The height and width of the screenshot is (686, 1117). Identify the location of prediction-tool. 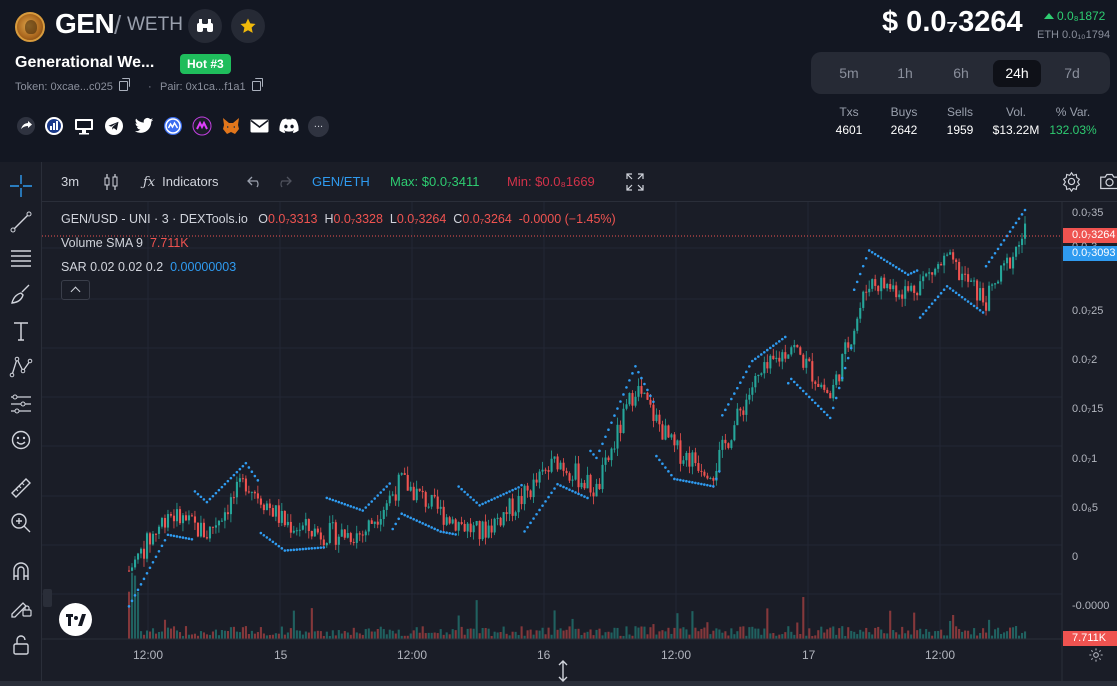
(21, 404).